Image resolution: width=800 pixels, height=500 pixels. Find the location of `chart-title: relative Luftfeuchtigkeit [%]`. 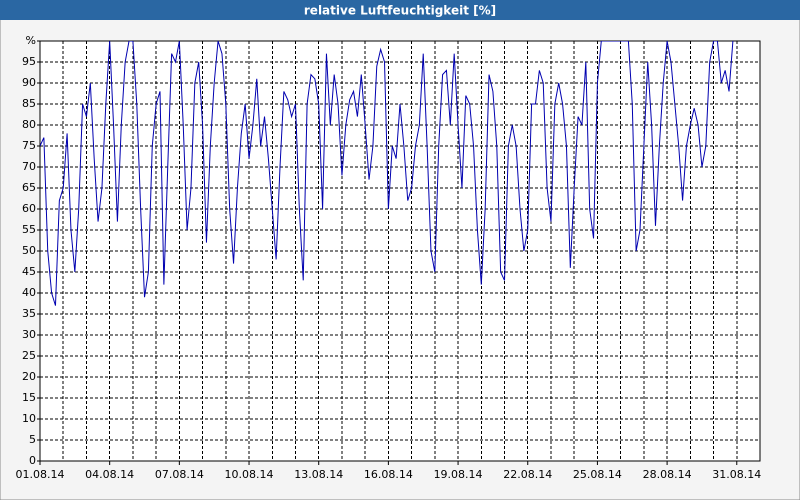

chart-title: relative Luftfeuchtigkeit [%] is located at coordinates (400, 11).